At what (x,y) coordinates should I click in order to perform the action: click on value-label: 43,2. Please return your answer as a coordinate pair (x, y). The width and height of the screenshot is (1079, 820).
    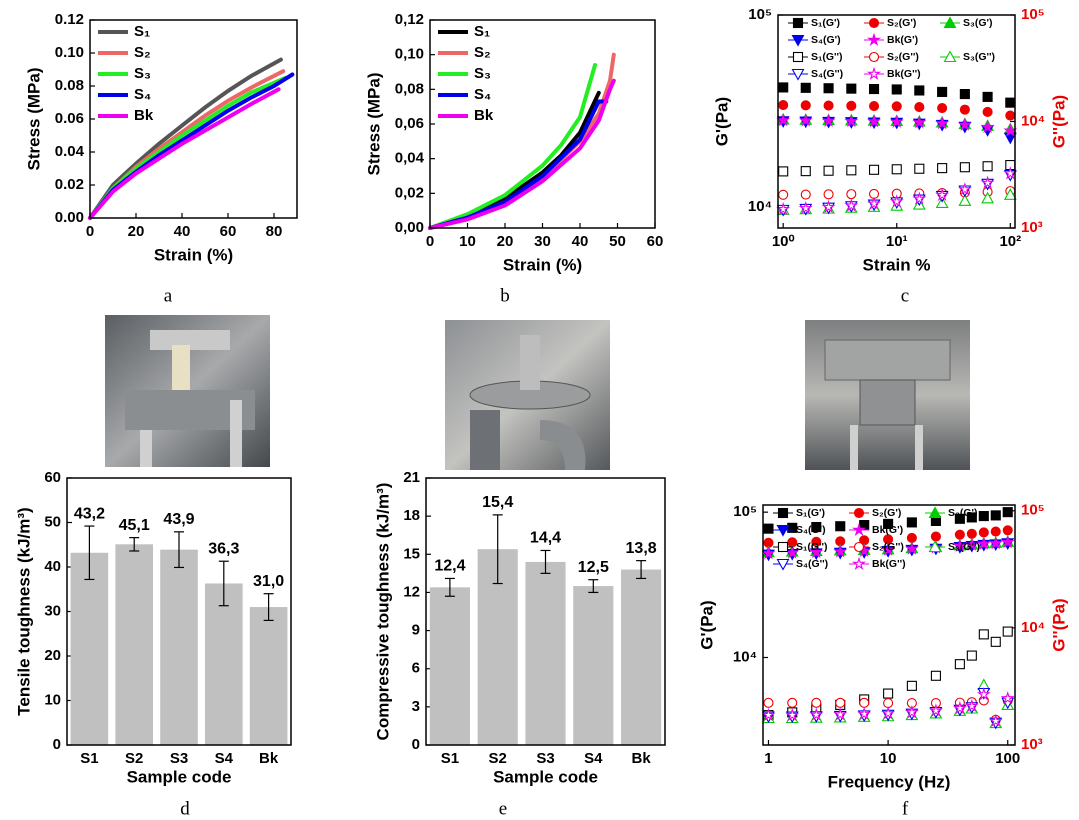
    Looking at the image, I should click on (89, 513).